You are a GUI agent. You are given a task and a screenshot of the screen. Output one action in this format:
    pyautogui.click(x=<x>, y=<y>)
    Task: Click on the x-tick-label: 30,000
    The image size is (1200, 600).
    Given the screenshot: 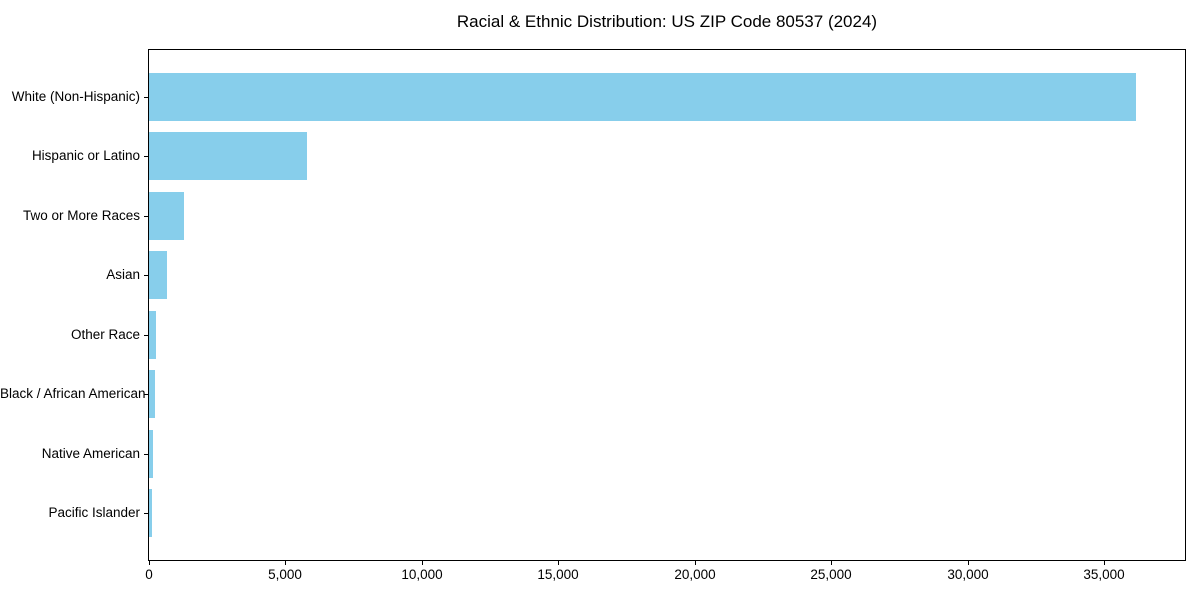 What is the action you would take?
    pyautogui.click(x=968, y=574)
    